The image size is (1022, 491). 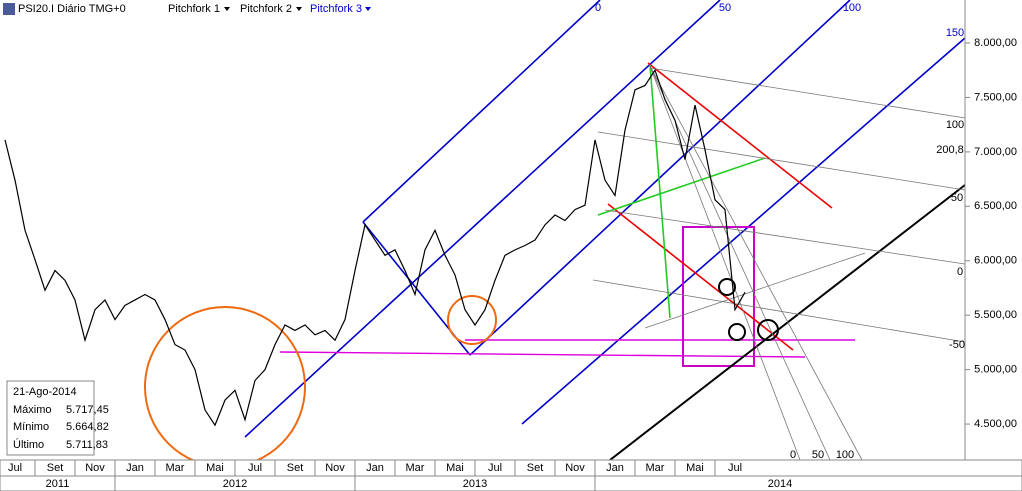 What do you see at coordinates (995, 43) in the screenshot?
I see `y-tick-label: 8.000,00` at bounding box center [995, 43].